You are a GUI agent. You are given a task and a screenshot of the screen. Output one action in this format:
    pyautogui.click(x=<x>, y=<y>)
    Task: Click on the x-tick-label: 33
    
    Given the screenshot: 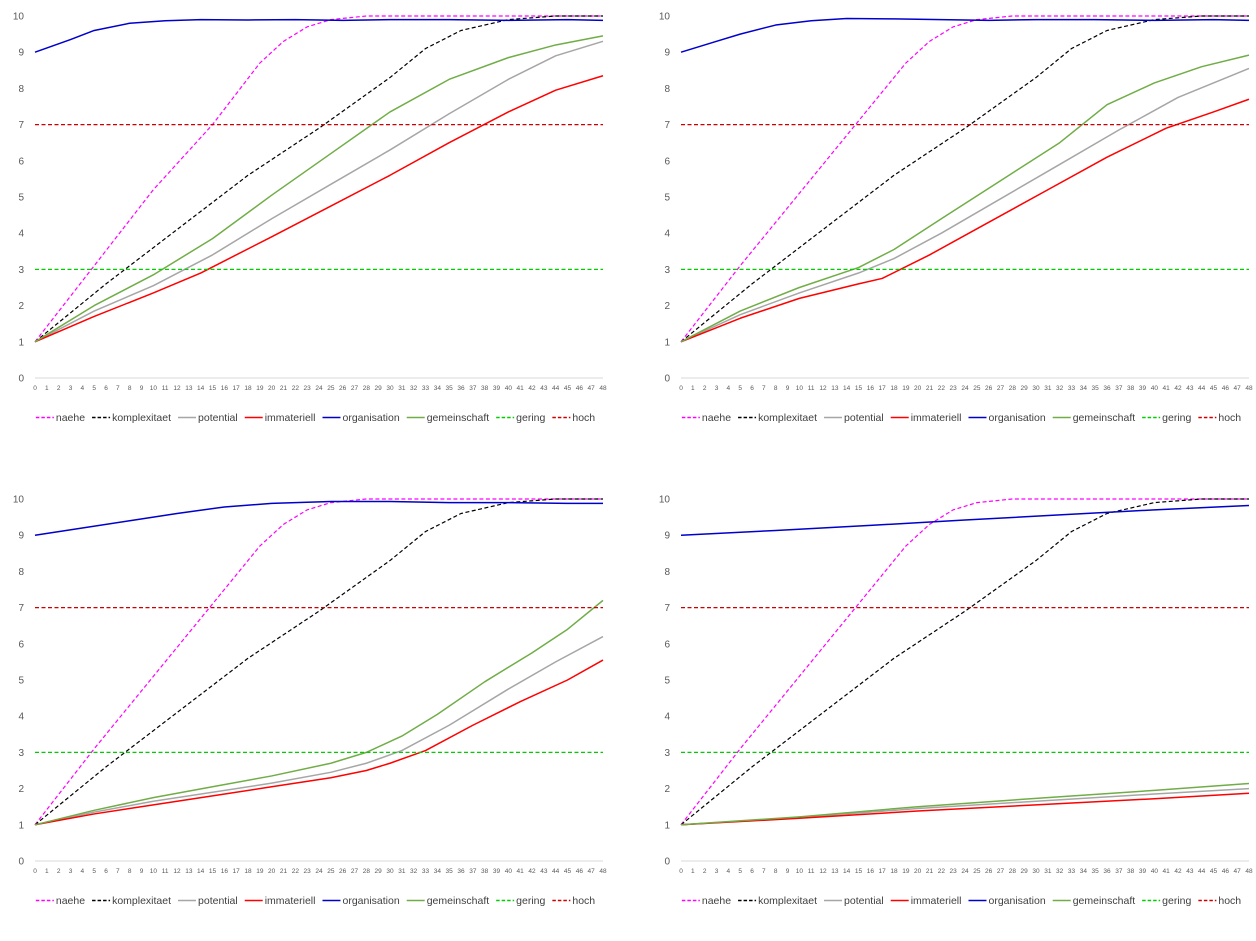 What is the action you would take?
    pyautogui.click(x=426, y=388)
    